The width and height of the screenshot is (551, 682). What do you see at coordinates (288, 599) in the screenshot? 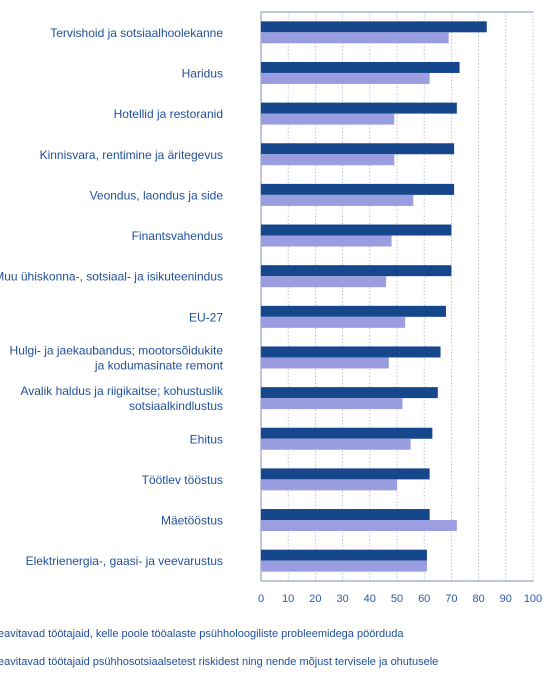
I see `x-tick-label: 10` at bounding box center [288, 599].